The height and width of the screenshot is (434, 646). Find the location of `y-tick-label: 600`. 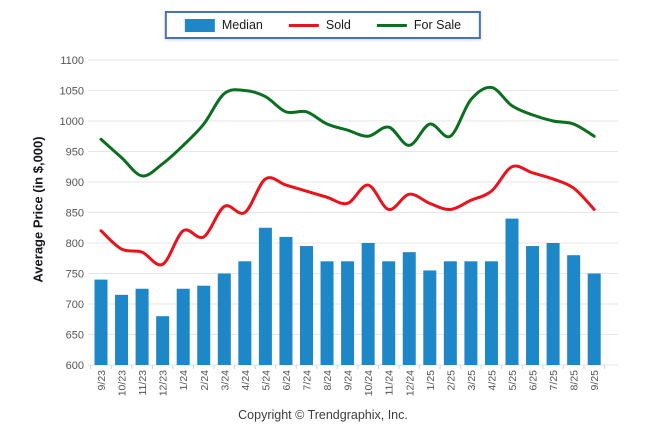

y-tick-label: 600 is located at coordinates (75, 366).